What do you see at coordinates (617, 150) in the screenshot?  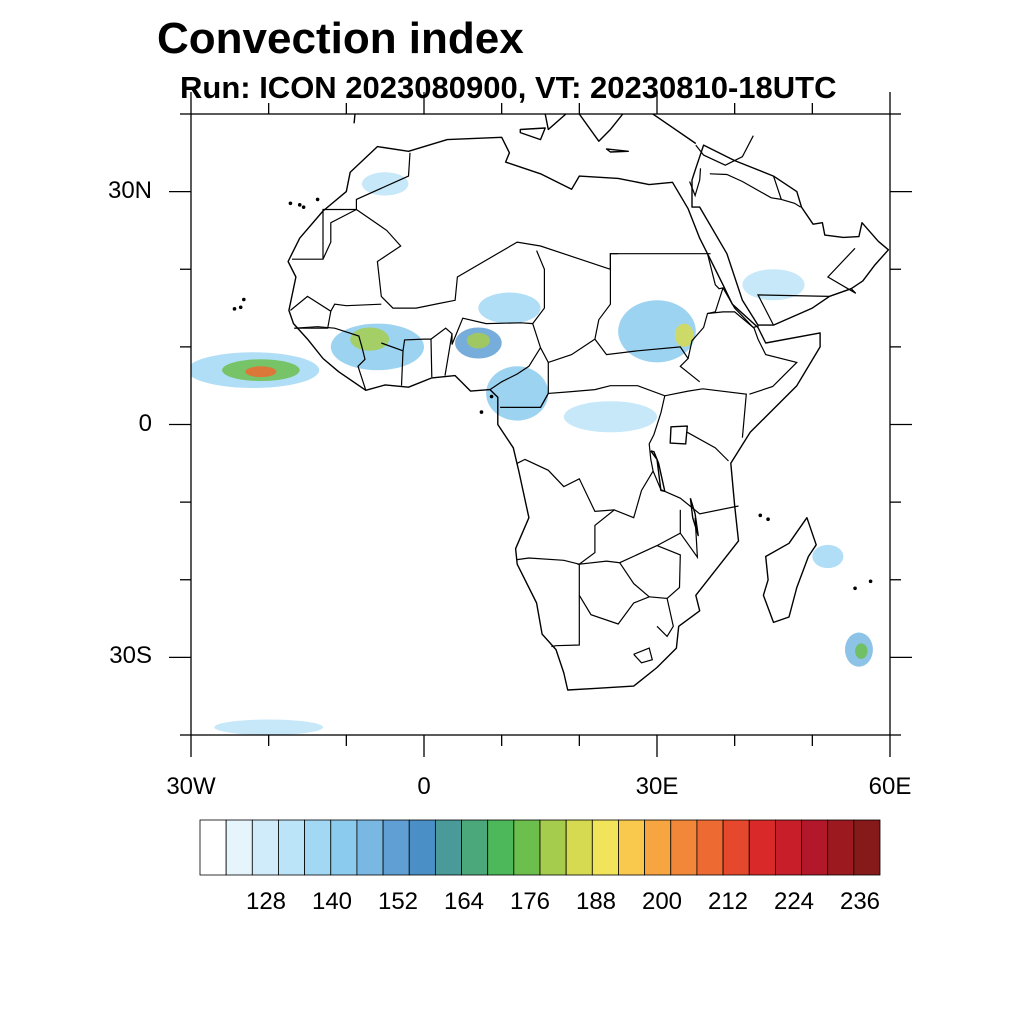 I see `crete-coastline` at bounding box center [617, 150].